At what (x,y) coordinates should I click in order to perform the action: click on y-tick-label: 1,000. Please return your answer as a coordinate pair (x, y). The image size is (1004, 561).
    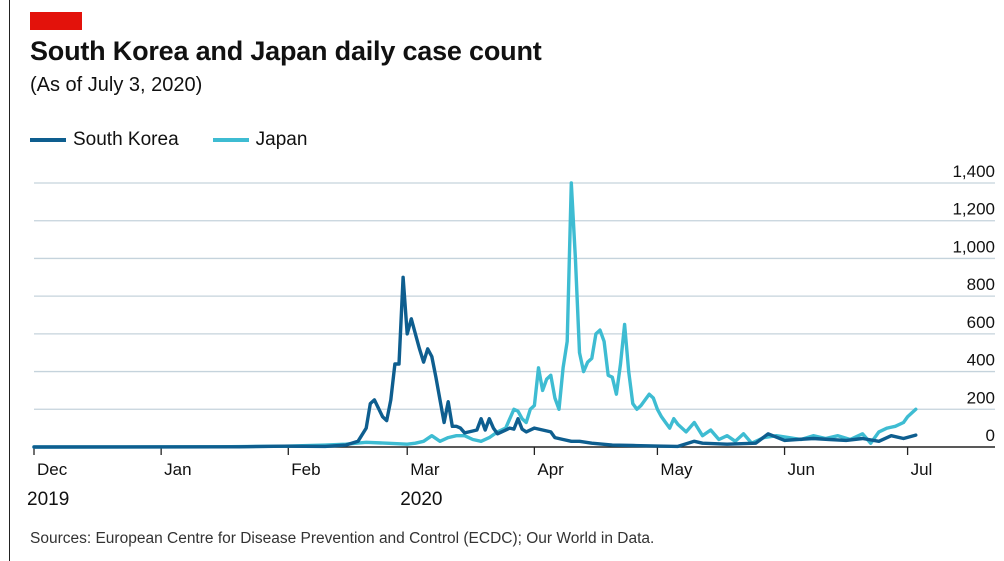
    Looking at the image, I should click on (973, 246).